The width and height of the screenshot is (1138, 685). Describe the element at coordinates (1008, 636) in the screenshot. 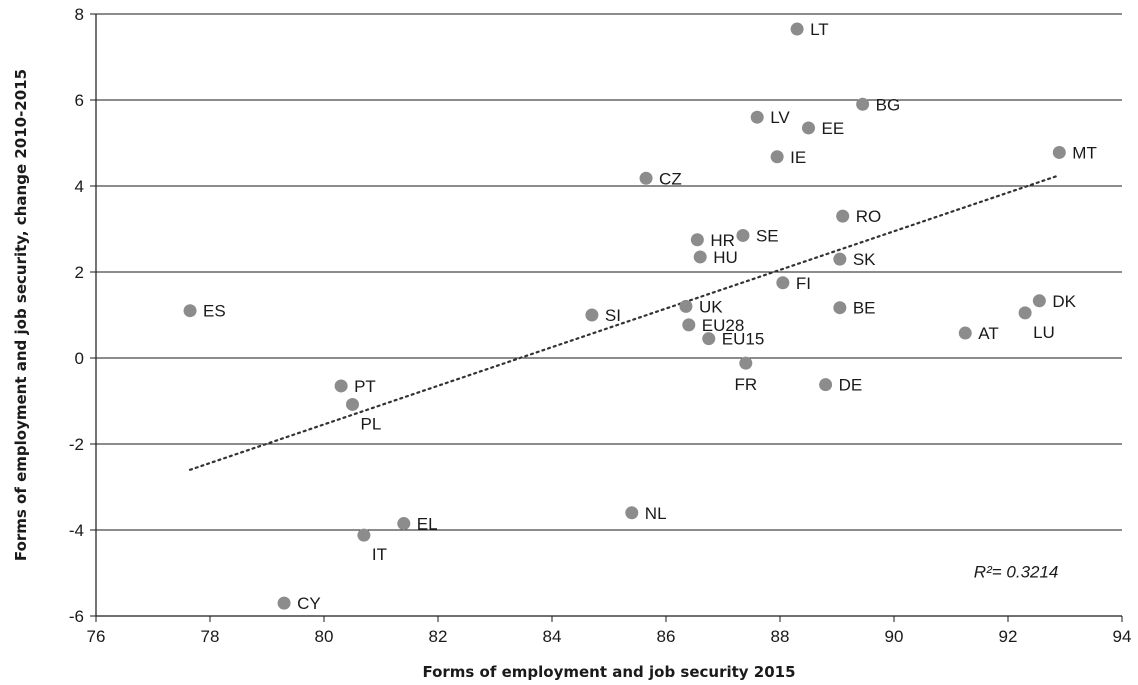

I see `x-tick-label: 92` at that location.